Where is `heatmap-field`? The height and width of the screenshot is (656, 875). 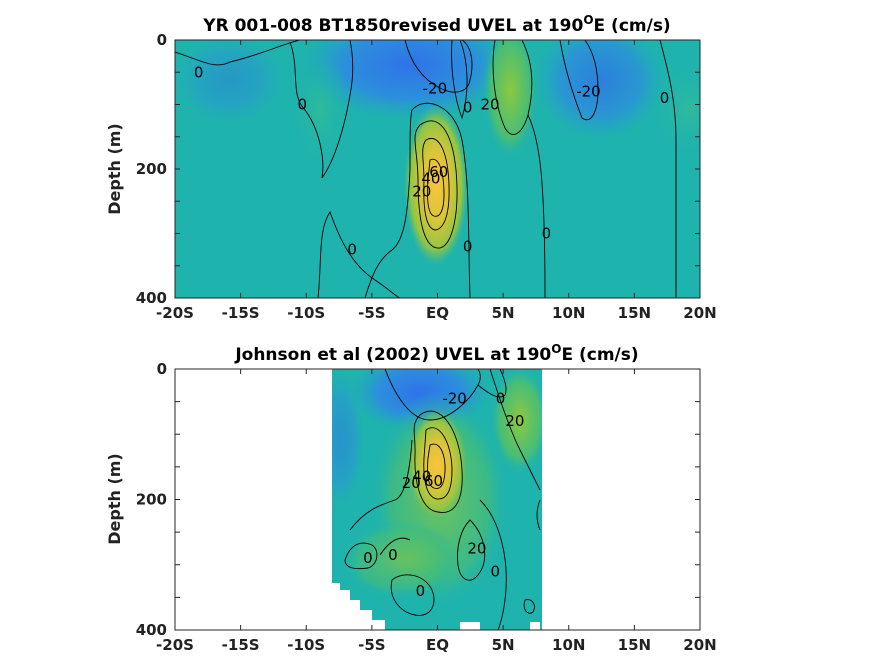 heatmap-field is located at coordinates (437, 499).